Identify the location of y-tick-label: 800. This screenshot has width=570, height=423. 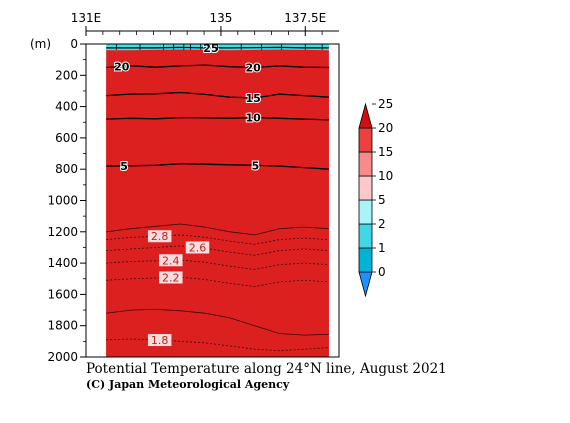
(66, 169).